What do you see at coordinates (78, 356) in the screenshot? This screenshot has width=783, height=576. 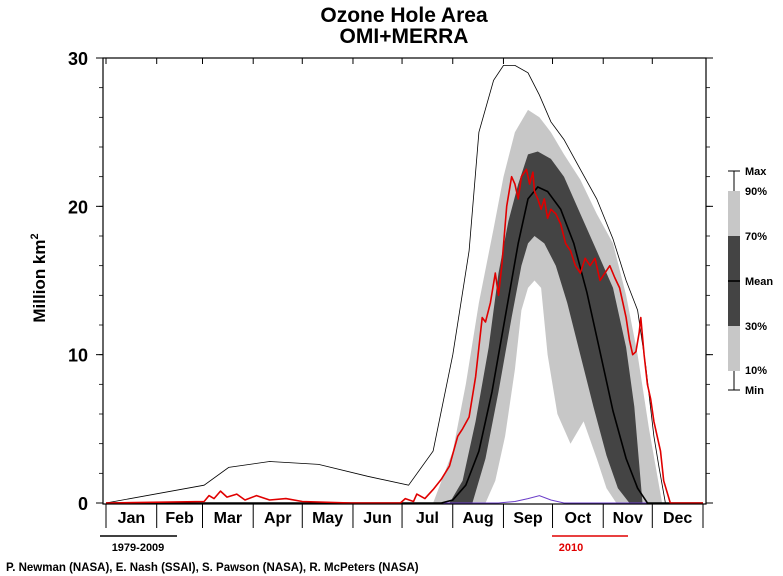 I see `y-tick-label: 10` at bounding box center [78, 356].